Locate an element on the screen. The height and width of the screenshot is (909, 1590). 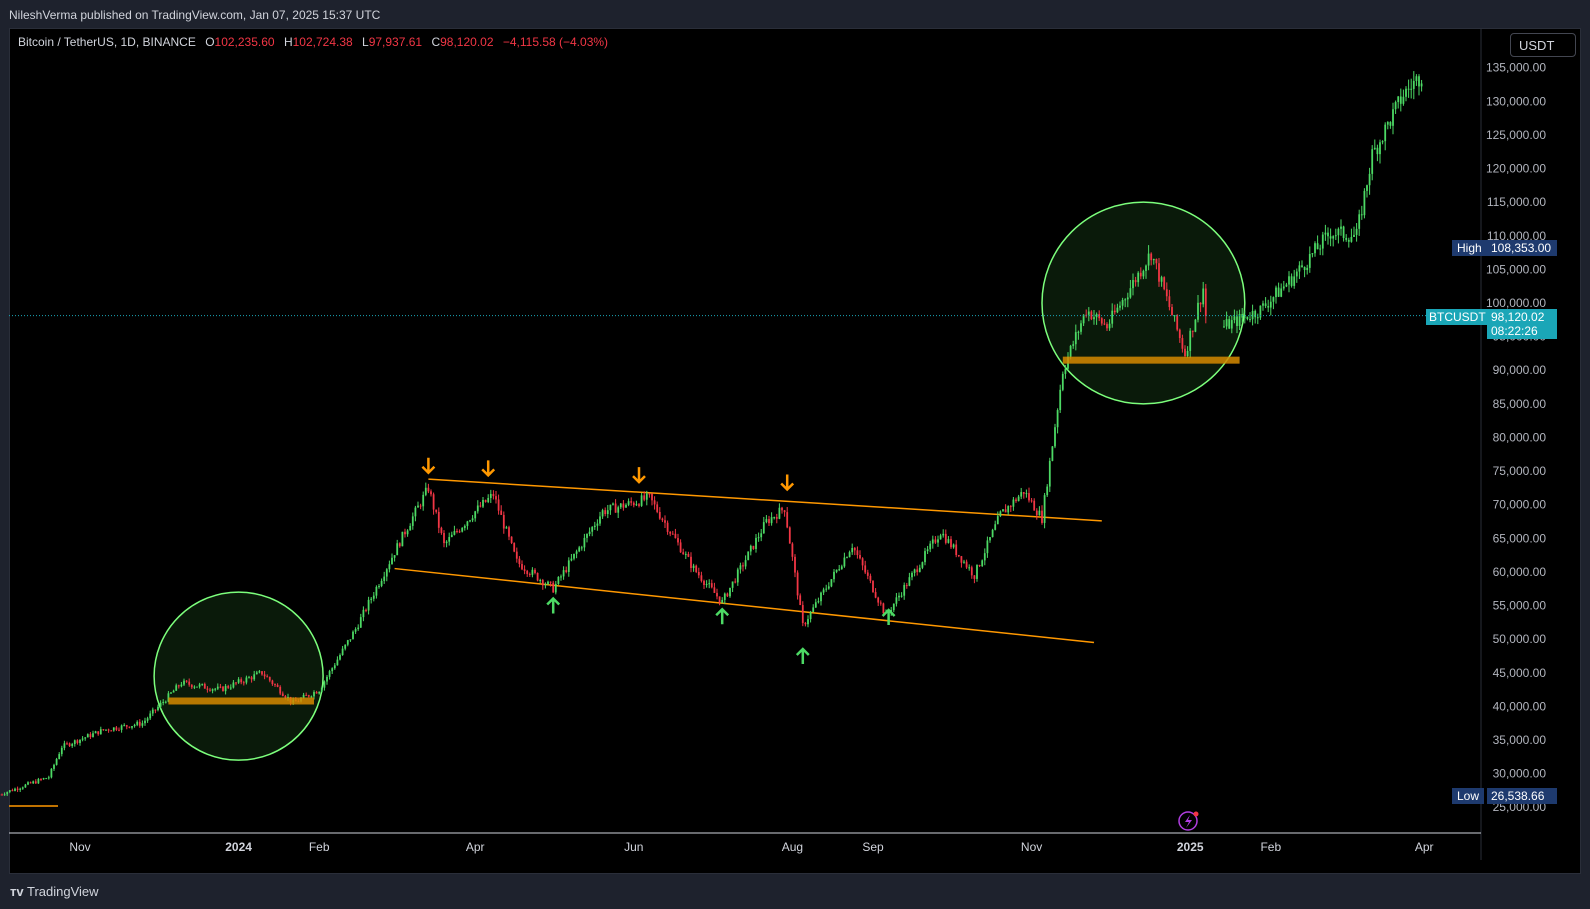
price-tick-label: 55,000.00 is located at coordinates (1520, 606).